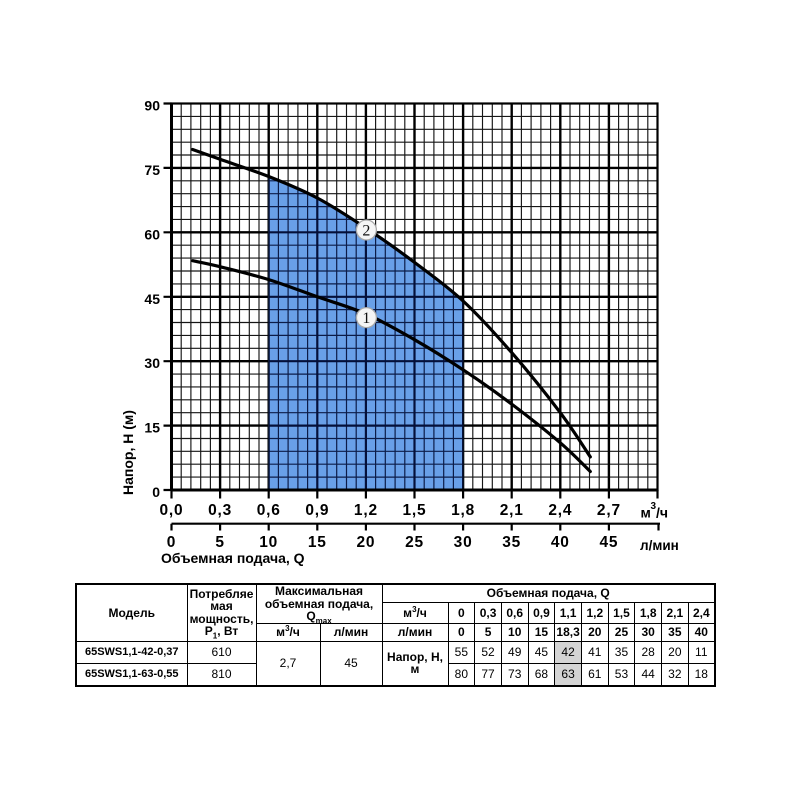  What do you see at coordinates (560, 542) in the screenshot?
I see `svg-text: 40` at bounding box center [560, 542].